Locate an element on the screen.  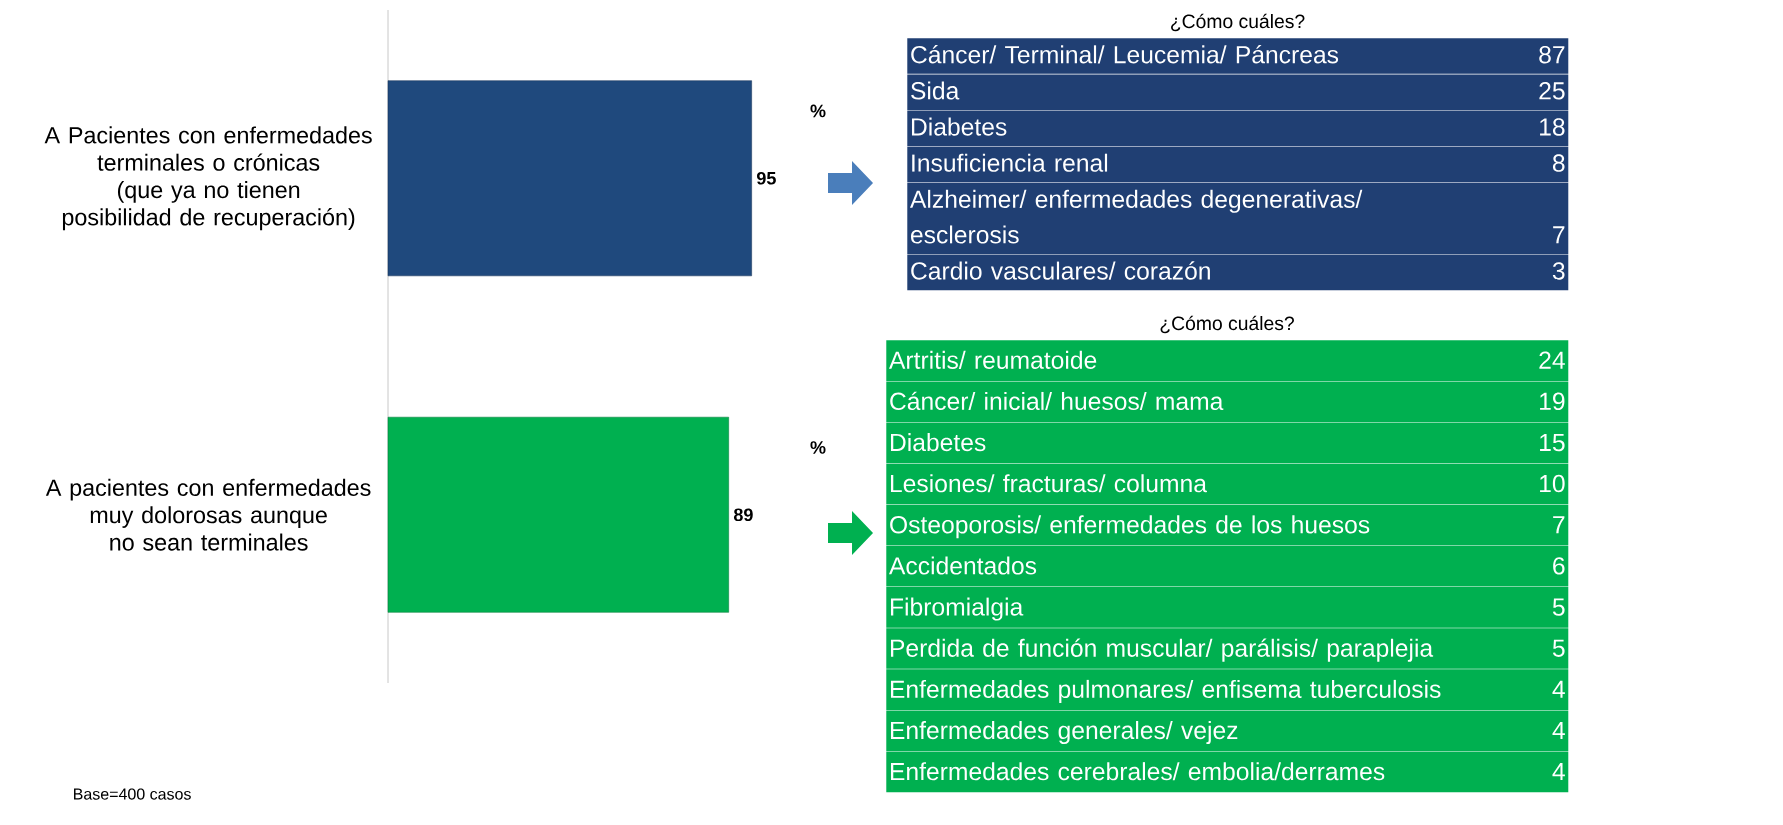
data-label: 3 is located at coordinates (1558, 271).